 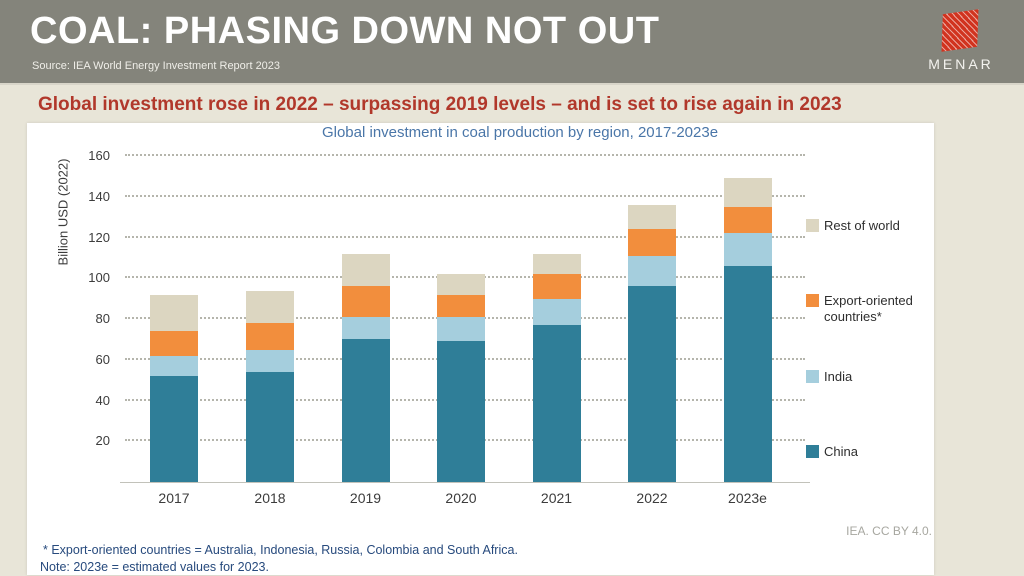 What do you see at coordinates (99, 155) in the screenshot?
I see `y-tick-160: 160` at bounding box center [99, 155].